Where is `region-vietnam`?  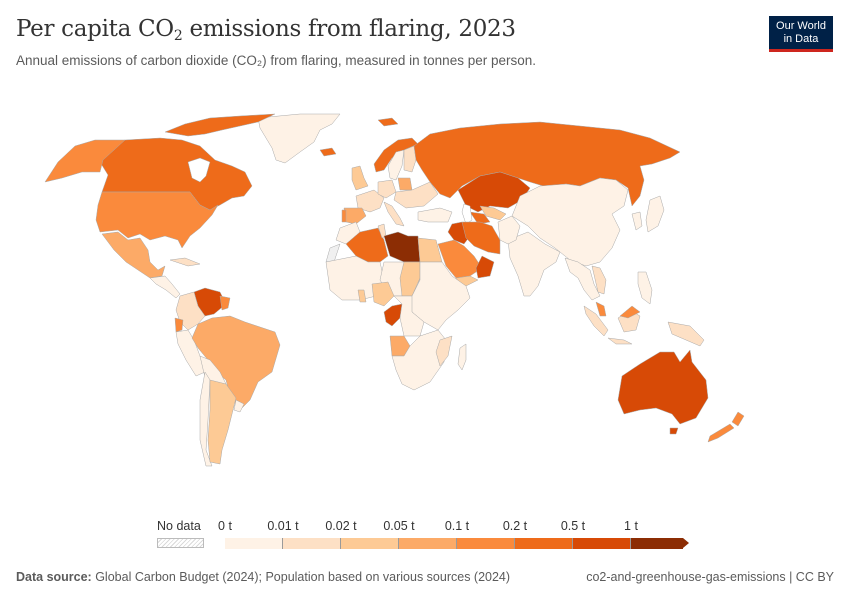 region-vietnam is located at coordinates (599, 280).